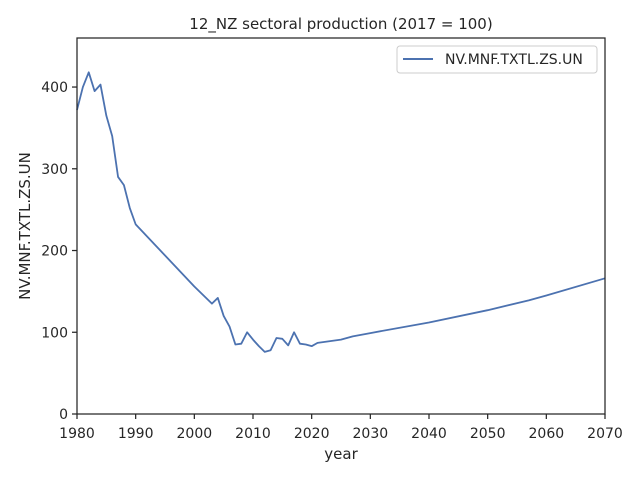 This screenshot has width=640, height=480. Describe the element at coordinates (136, 434) in the screenshot. I see `x-tick-label: 1990` at that location.